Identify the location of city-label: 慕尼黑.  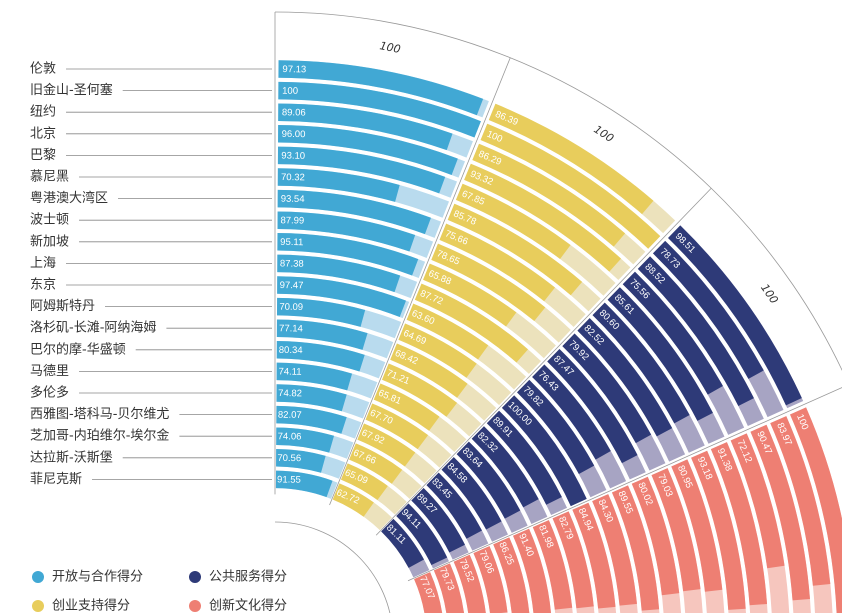
(49, 177).